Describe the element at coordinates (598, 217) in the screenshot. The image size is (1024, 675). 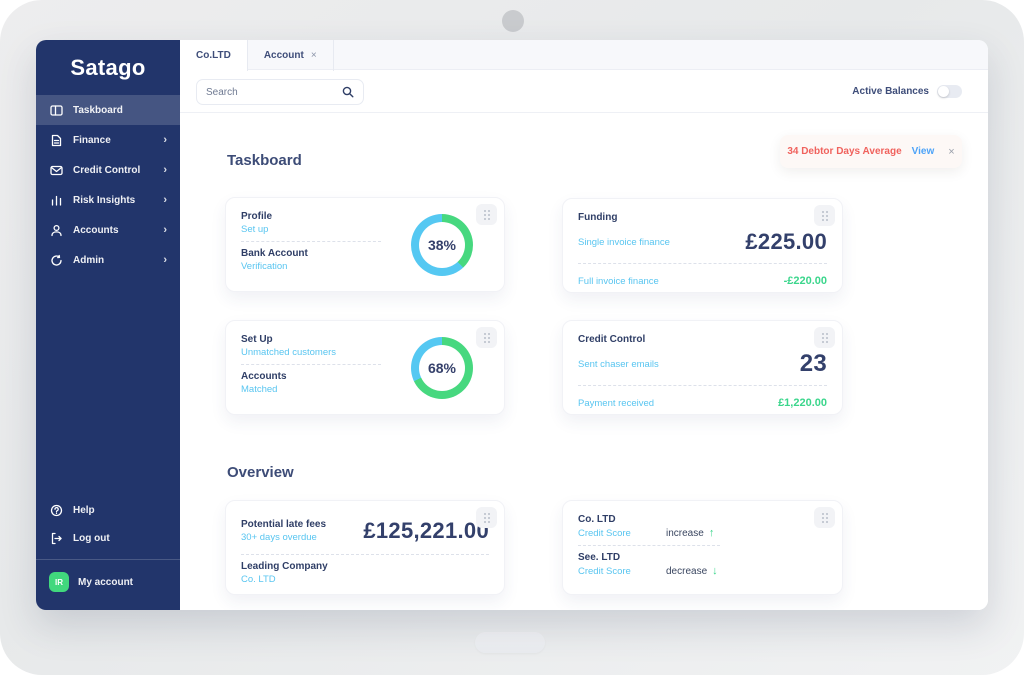
I see `card-title: Funding` at that location.